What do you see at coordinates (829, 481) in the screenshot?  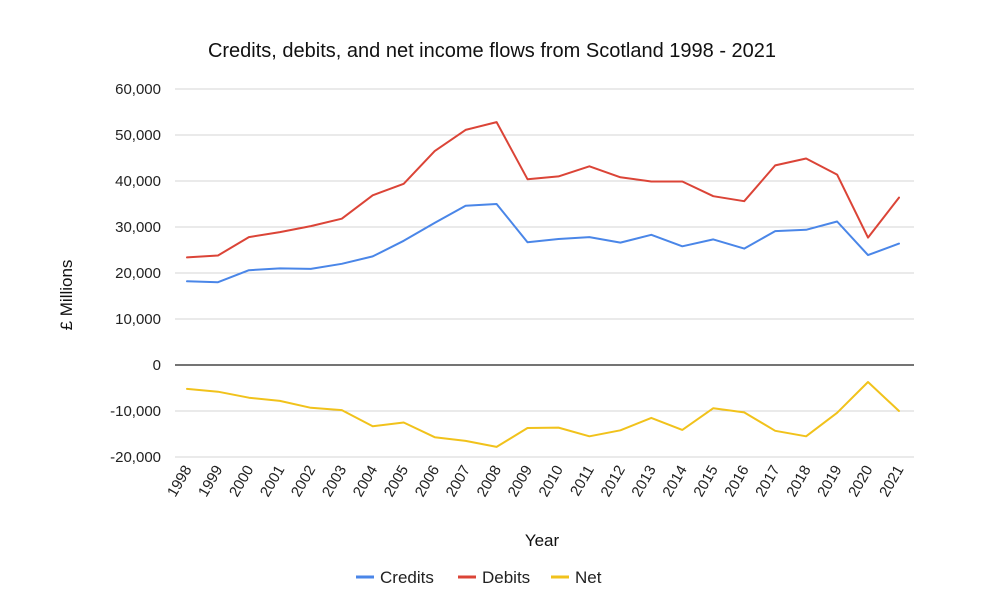 I see `x-tick-label: 2019` at bounding box center [829, 481].